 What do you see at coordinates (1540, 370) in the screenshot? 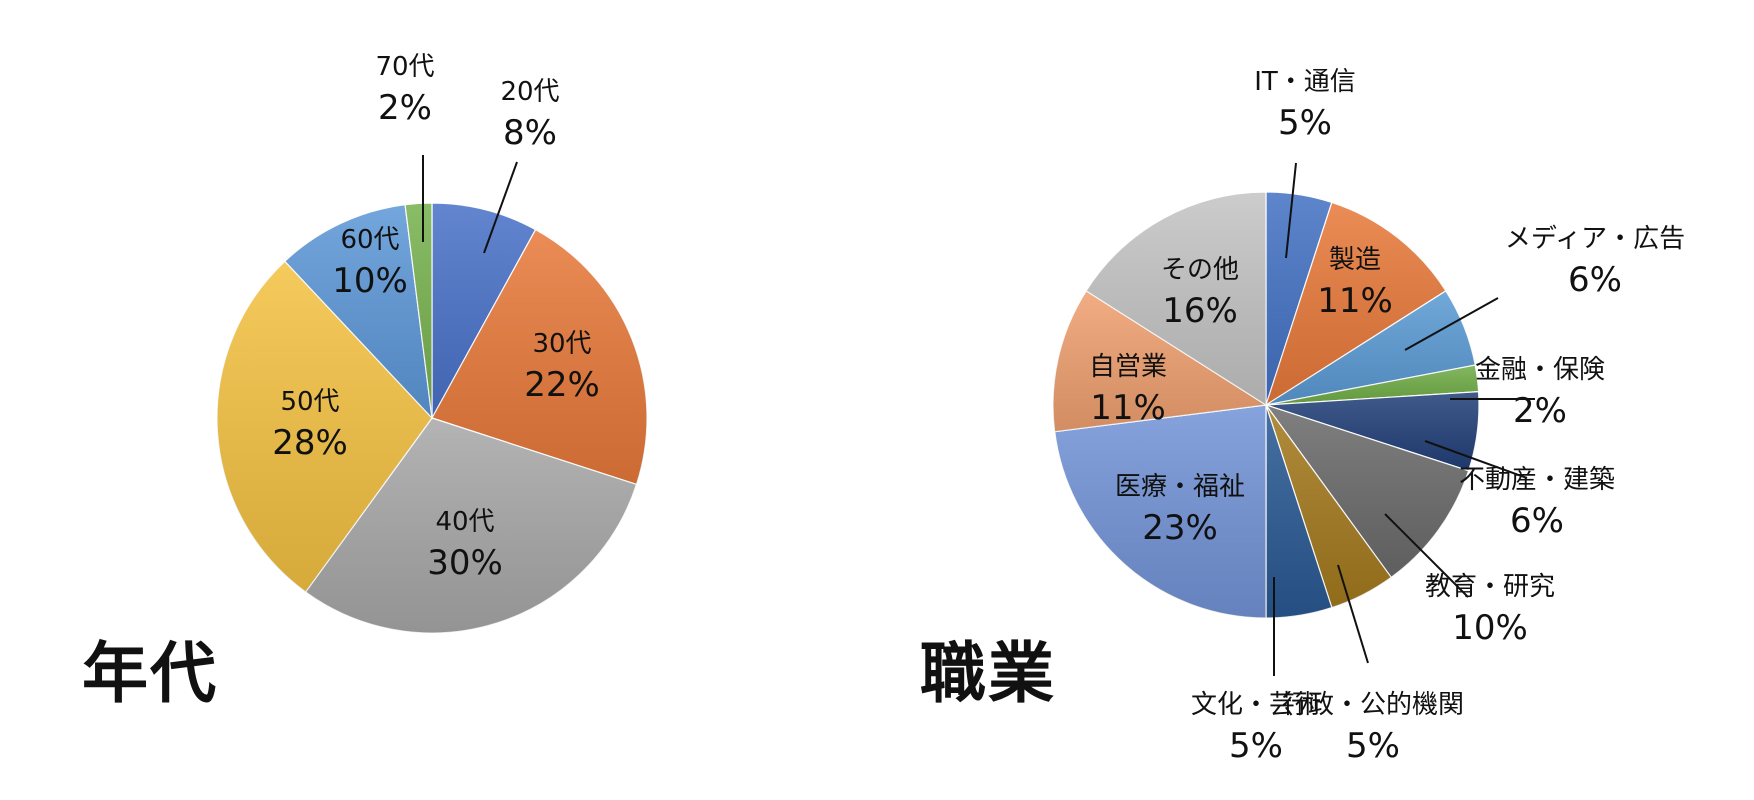
I see `occupation-slice-label-4: 金融・保険` at bounding box center [1540, 370].